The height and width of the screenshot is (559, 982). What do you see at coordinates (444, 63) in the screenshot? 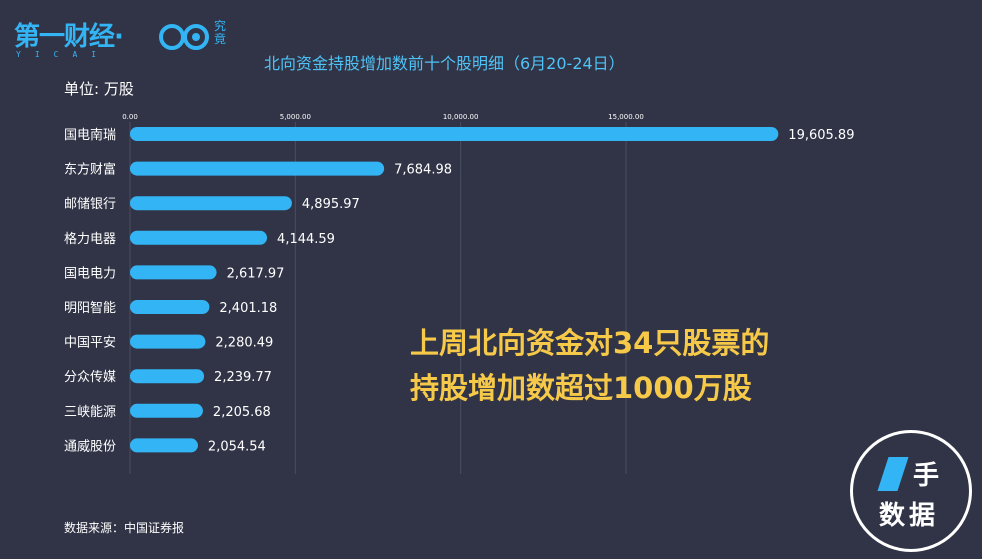
I see `chart-title: 北向资金持股增加数前十个股明细（6月20-24日）` at bounding box center [444, 63].